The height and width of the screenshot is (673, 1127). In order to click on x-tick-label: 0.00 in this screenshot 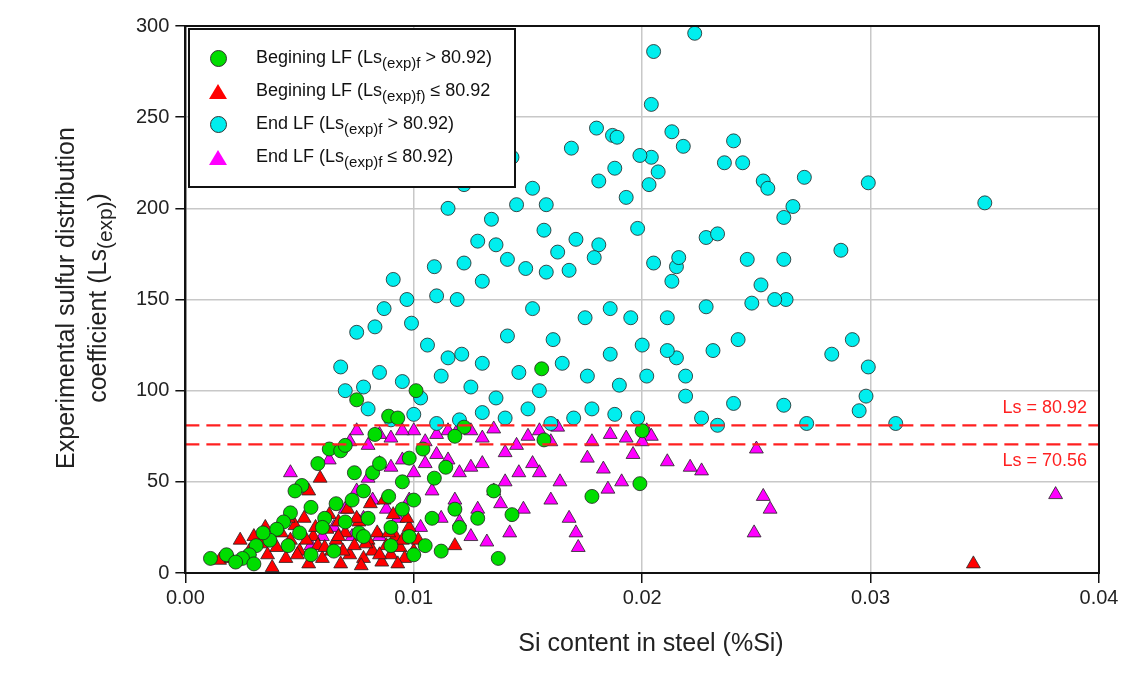, I will do `click(185, 596)`.